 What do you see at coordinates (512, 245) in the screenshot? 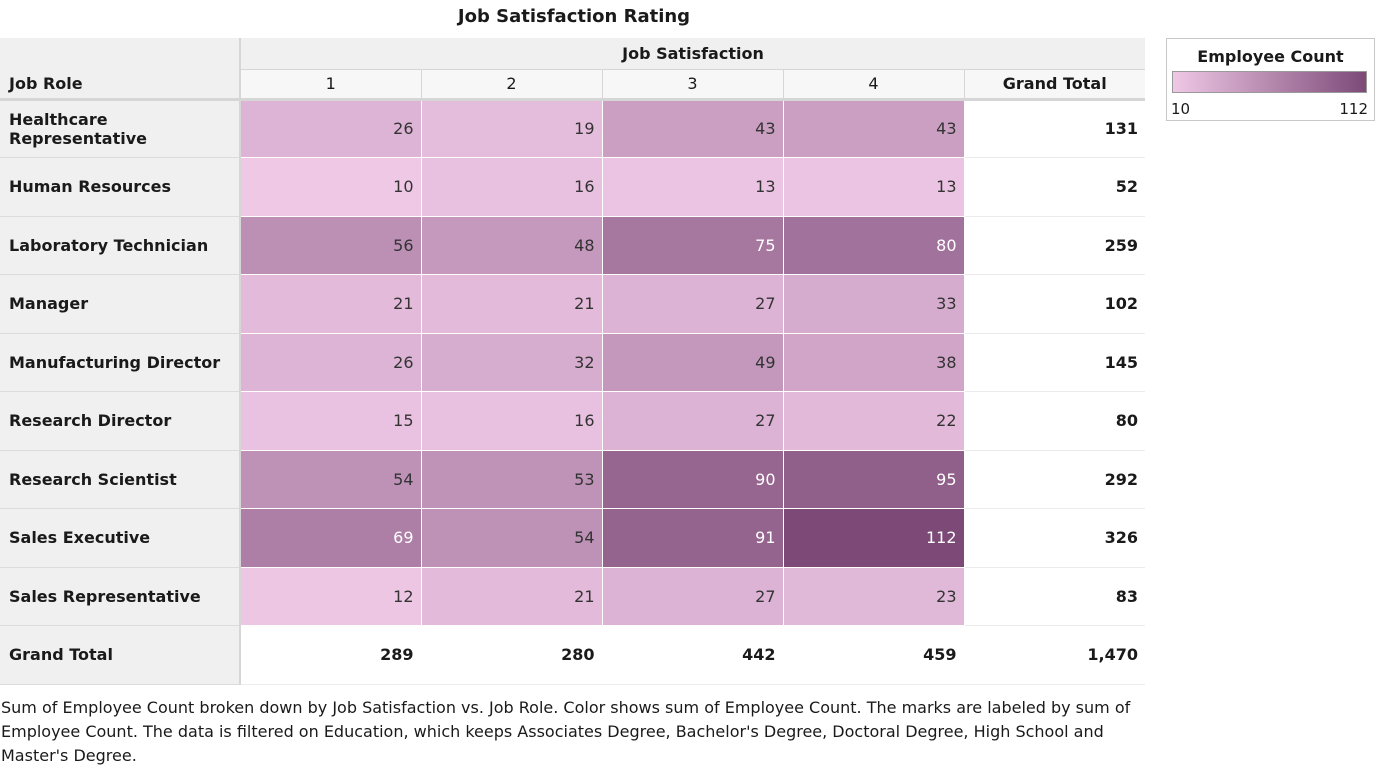
I see `heatmap-cell: 48` at bounding box center [512, 245].